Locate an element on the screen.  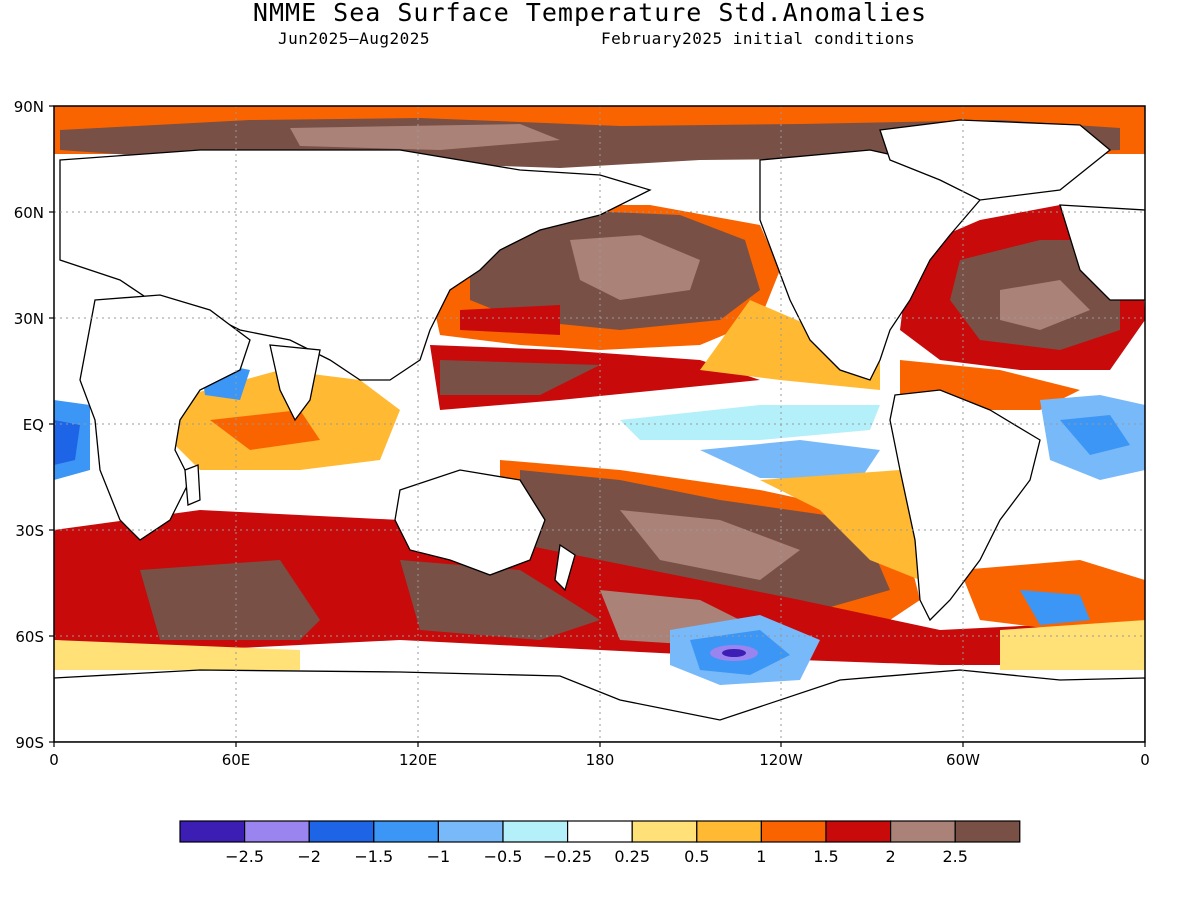
colorbar-legend: −2.5 −2 −1.5 −1 −0.5 −0.25 0.25 0.5 1 1.5 2 2.5 is located at coordinates (600, 843).